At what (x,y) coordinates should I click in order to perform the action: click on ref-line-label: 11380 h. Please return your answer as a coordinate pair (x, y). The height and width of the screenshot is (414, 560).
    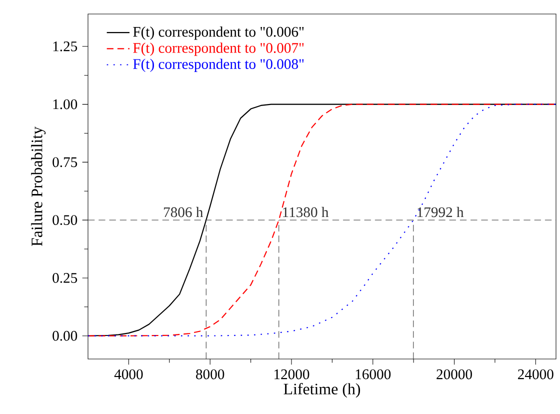
    Looking at the image, I should click on (306, 212).